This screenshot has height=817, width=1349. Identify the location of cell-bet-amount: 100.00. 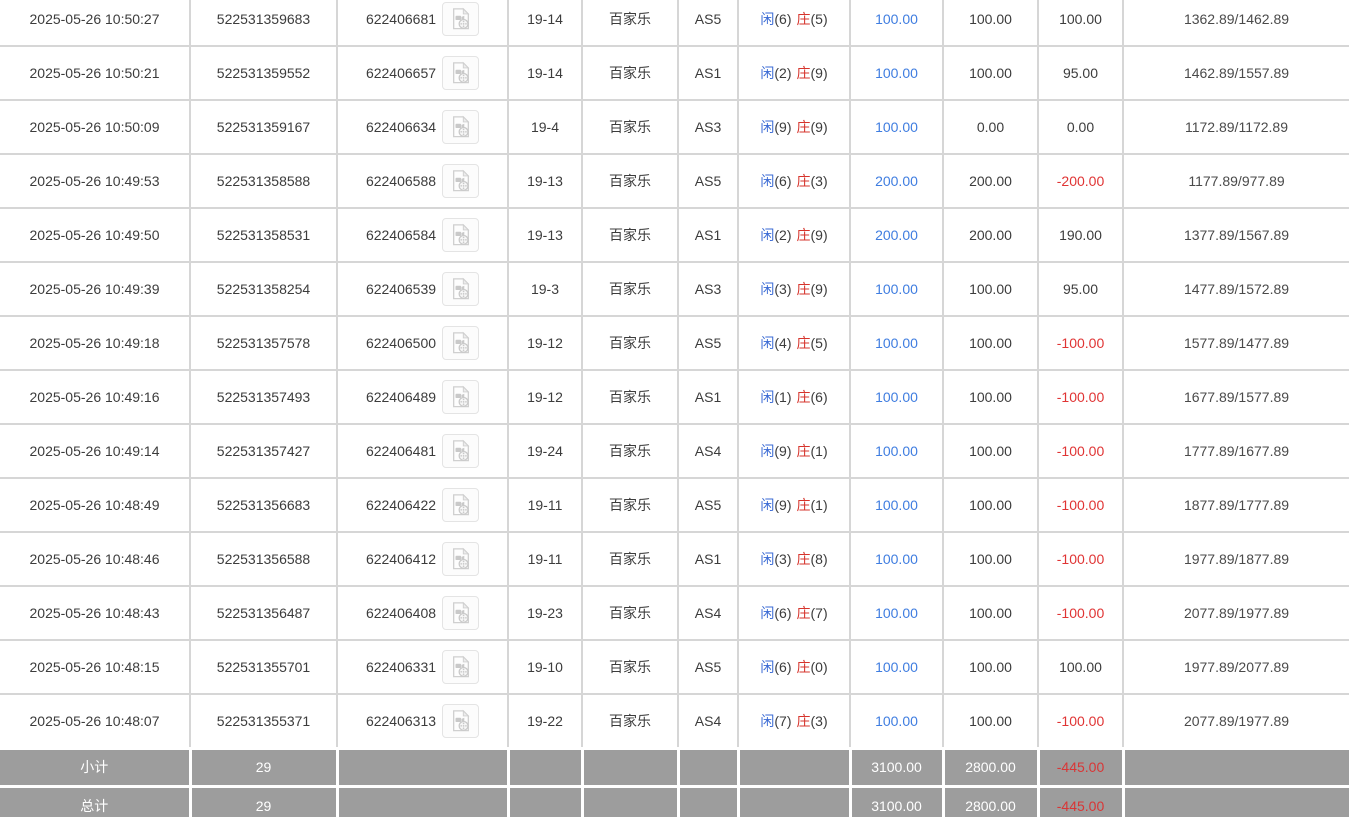
(896, 73).